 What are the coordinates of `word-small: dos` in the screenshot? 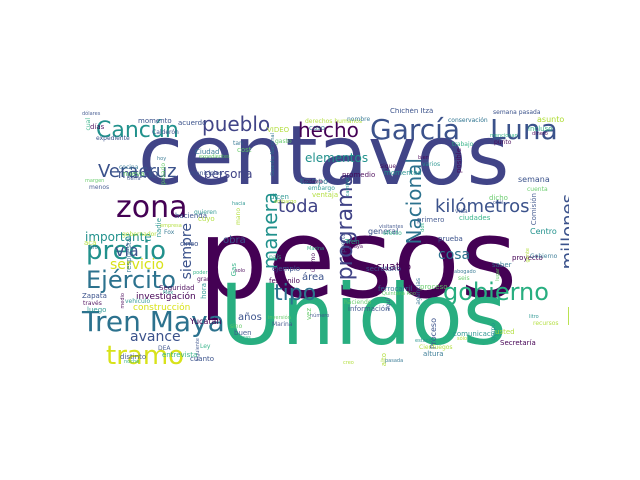 It's located at (423, 227).